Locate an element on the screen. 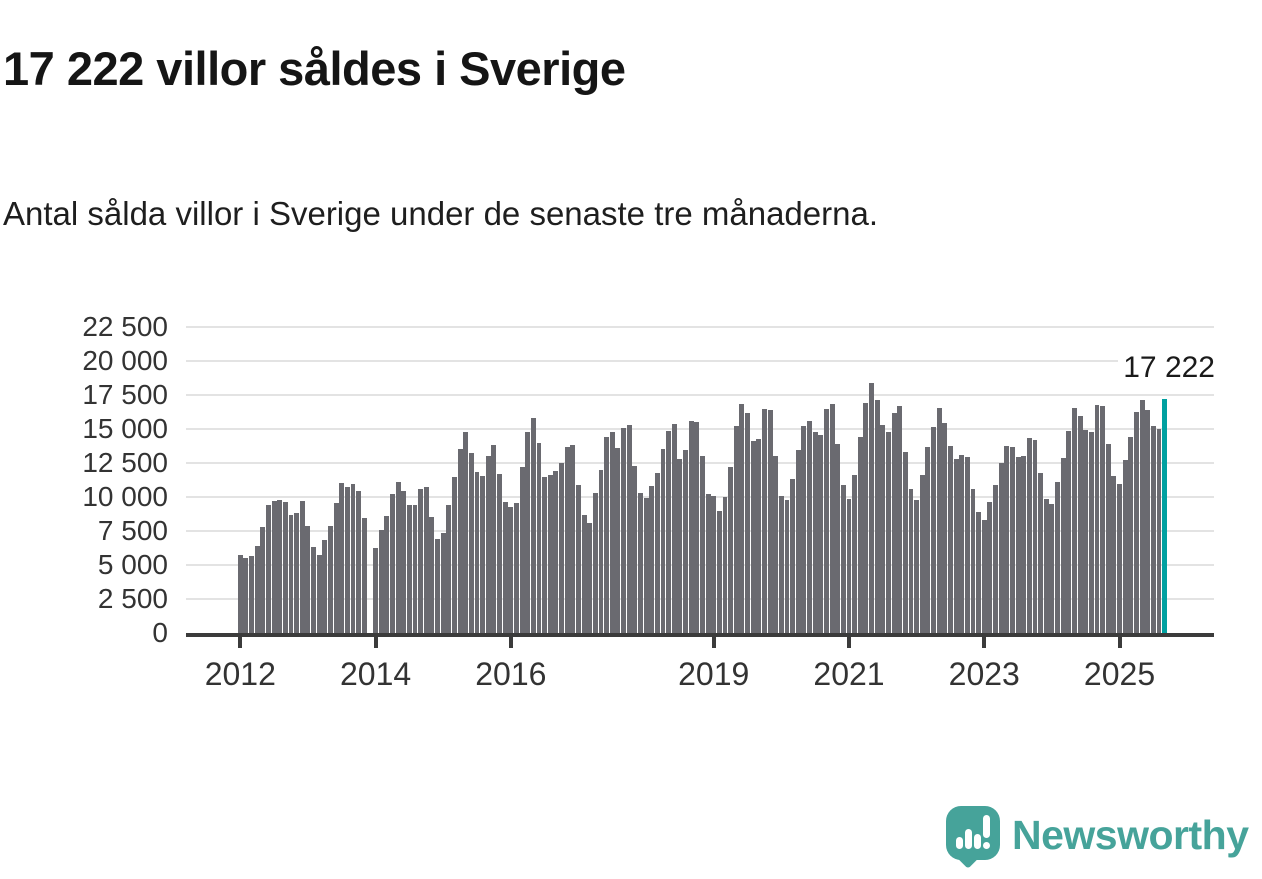  x-tick-label: 2025 is located at coordinates (1119, 674).